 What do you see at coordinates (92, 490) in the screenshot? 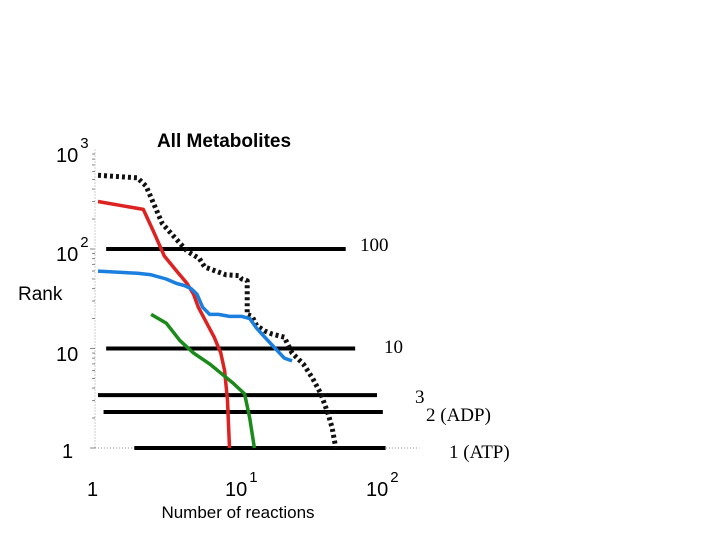
I see `x-tick-label-1: 1` at bounding box center [92, 490].